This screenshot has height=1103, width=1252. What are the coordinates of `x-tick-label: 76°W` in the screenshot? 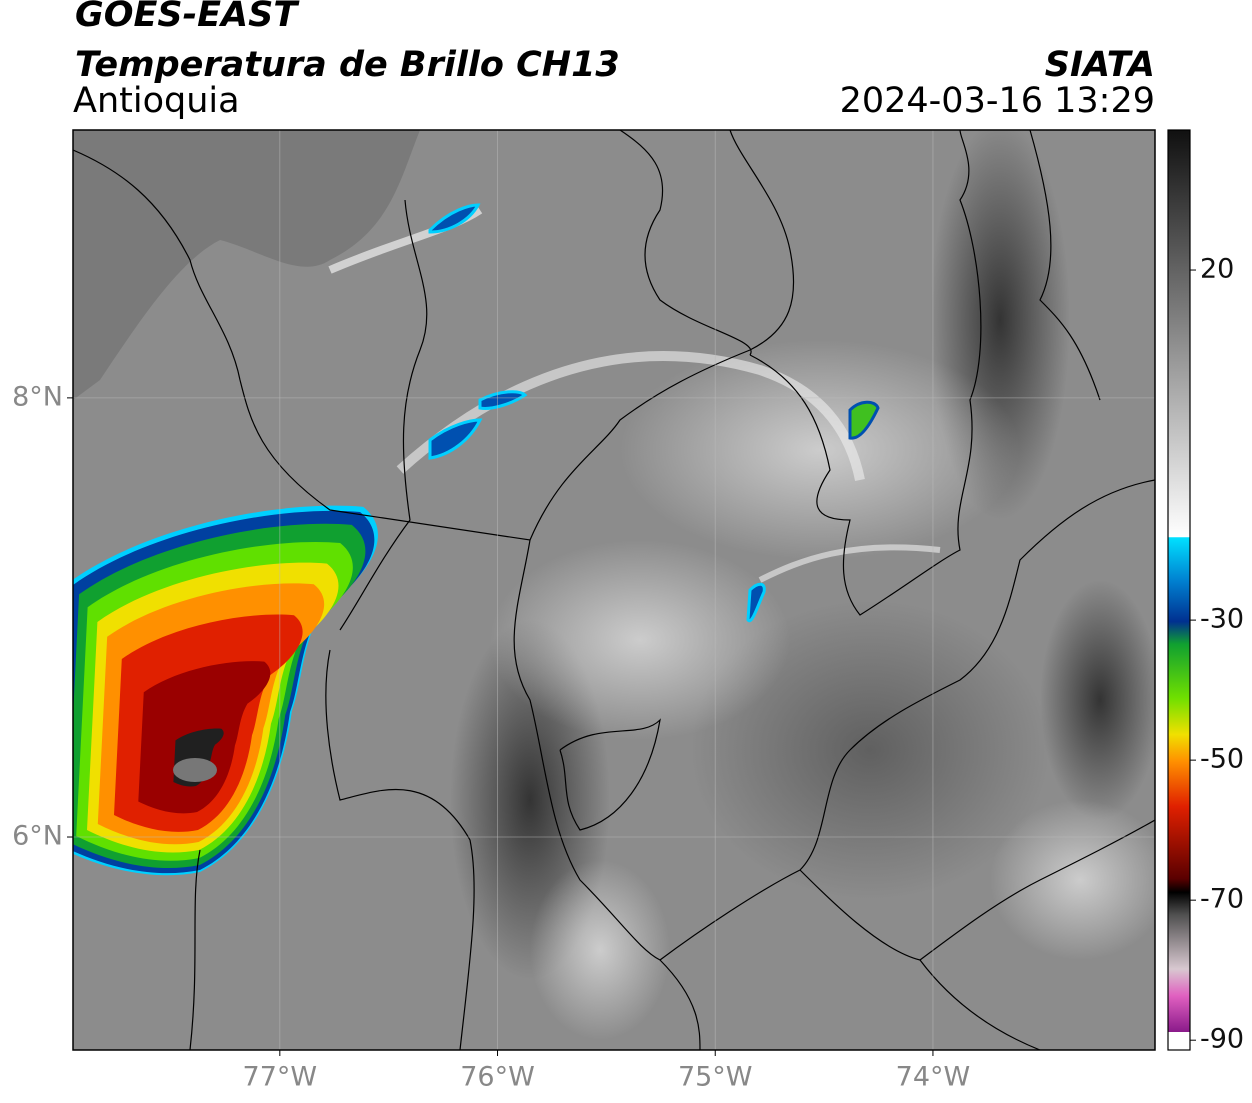 It's located at (497, 1077).